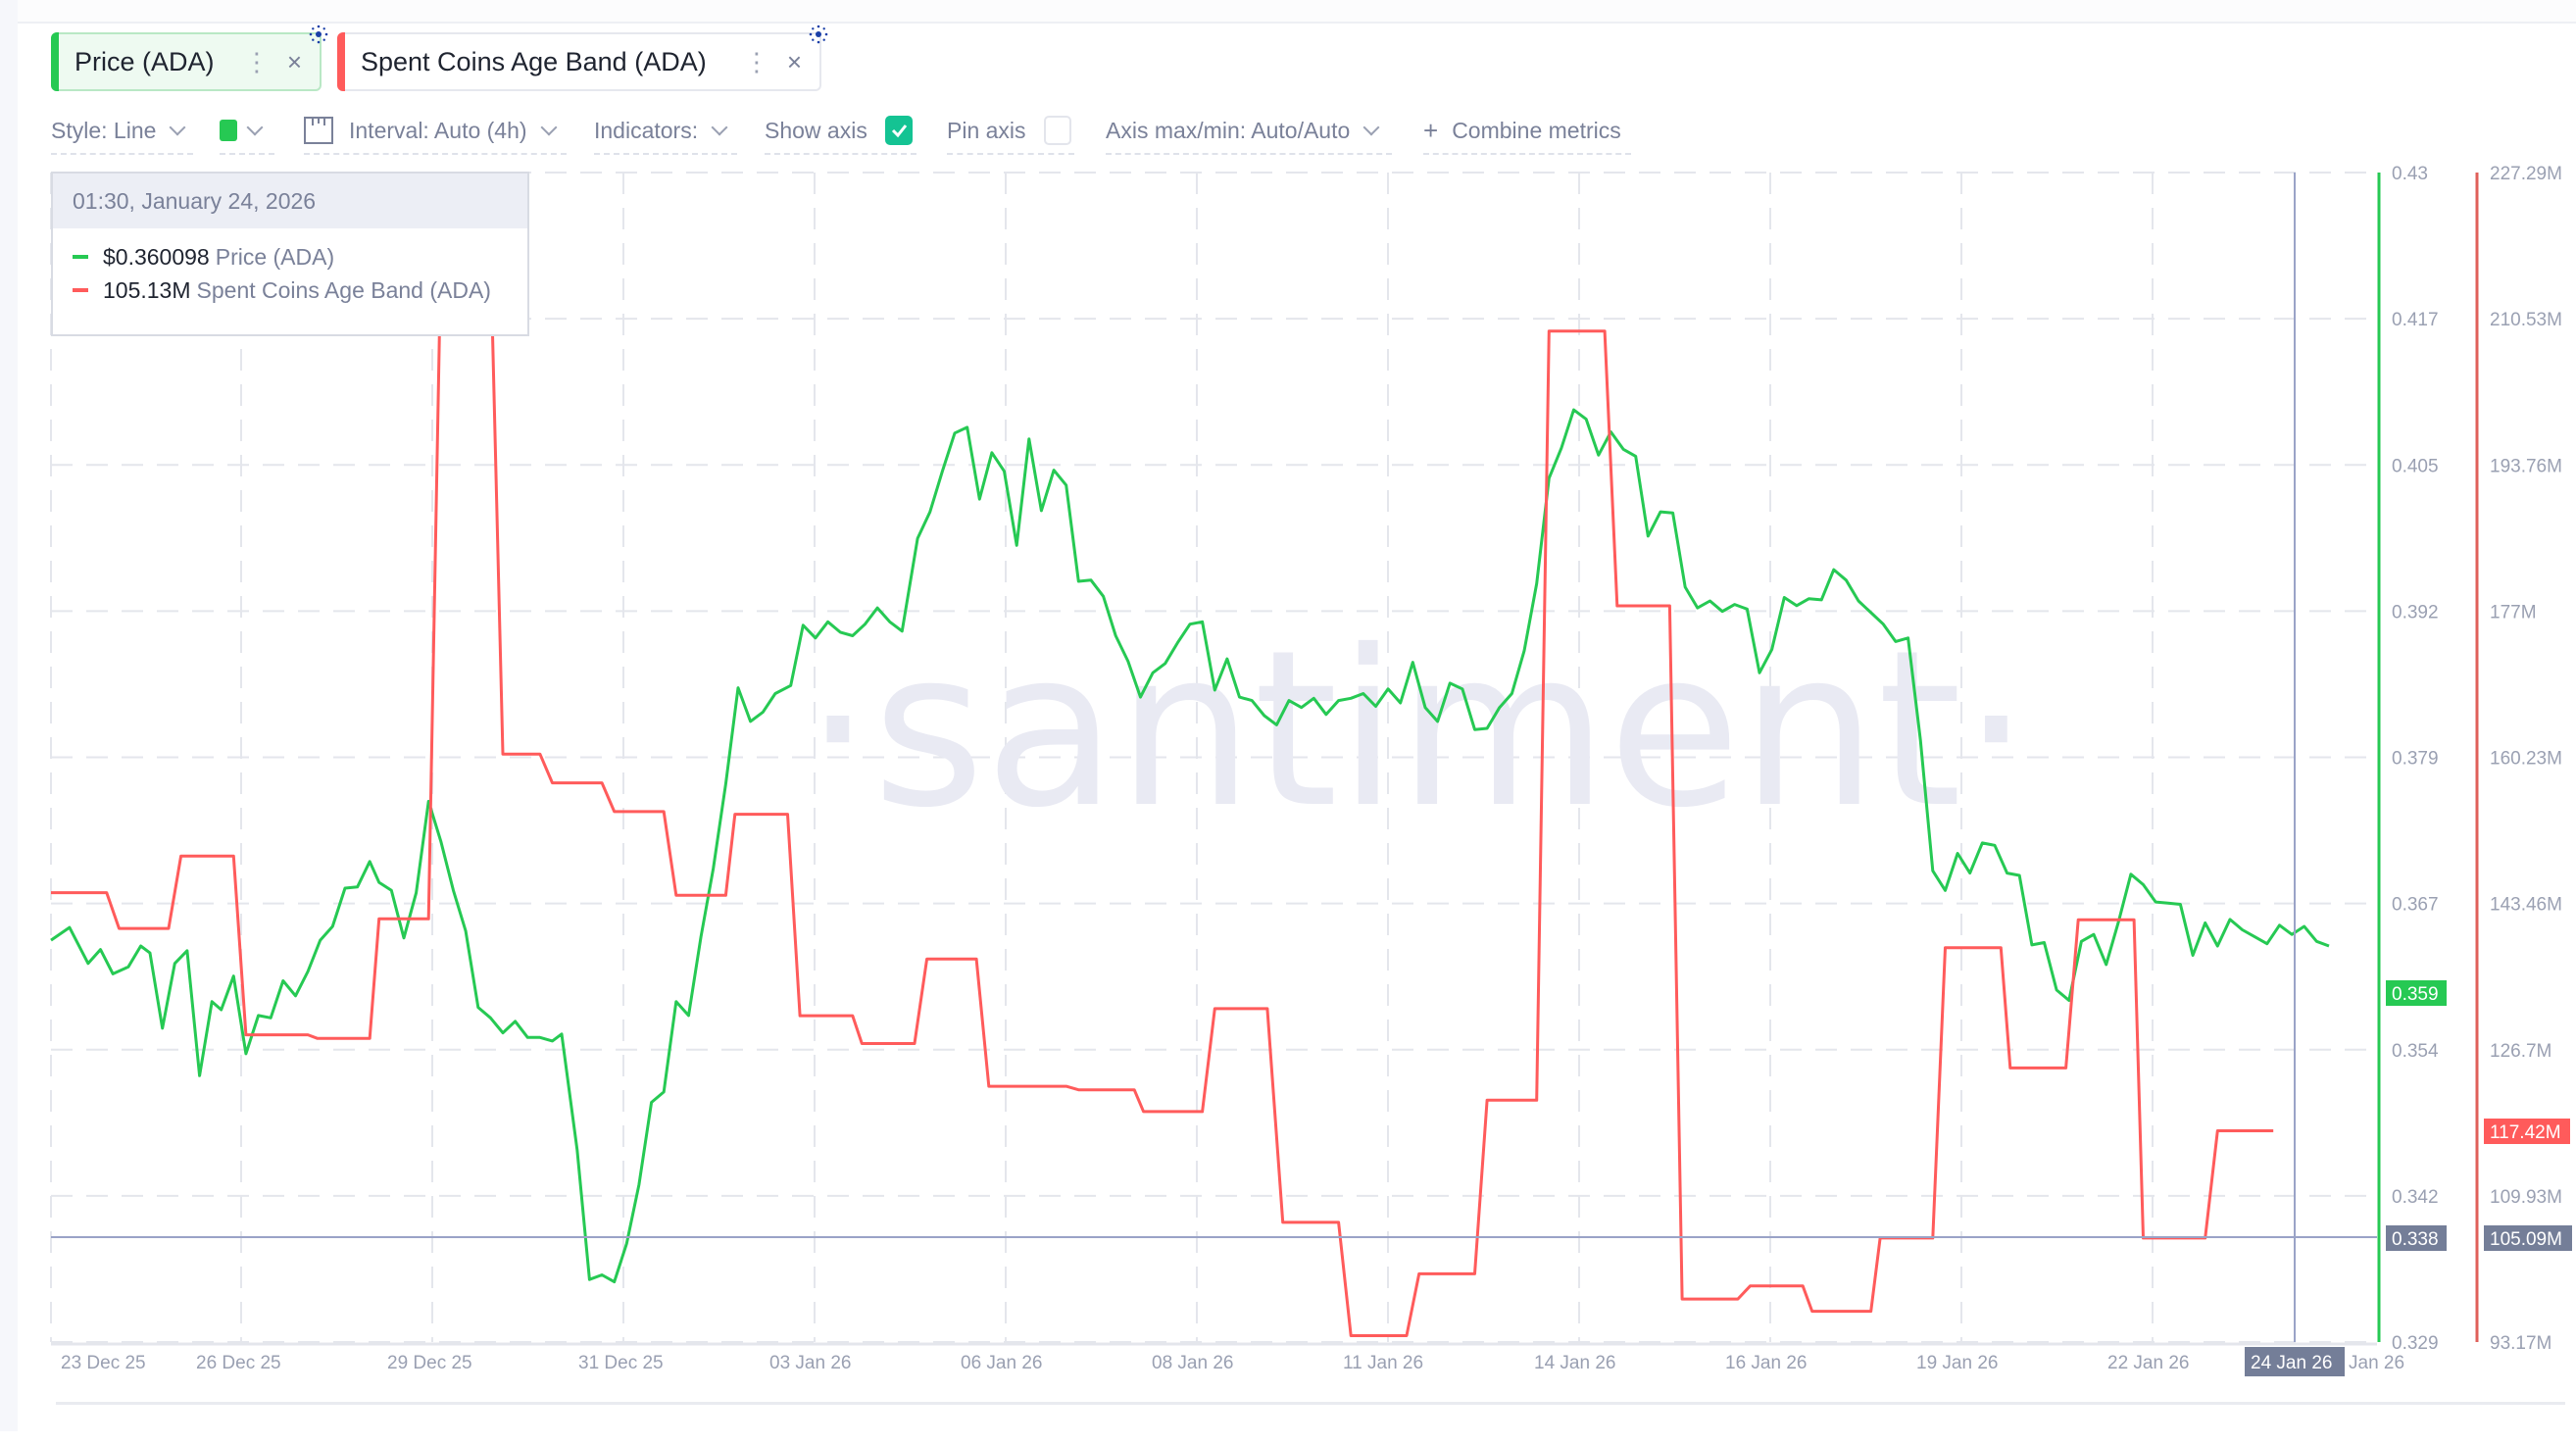  I want to click on crosshair-date-badge, so click(2295, 1361).